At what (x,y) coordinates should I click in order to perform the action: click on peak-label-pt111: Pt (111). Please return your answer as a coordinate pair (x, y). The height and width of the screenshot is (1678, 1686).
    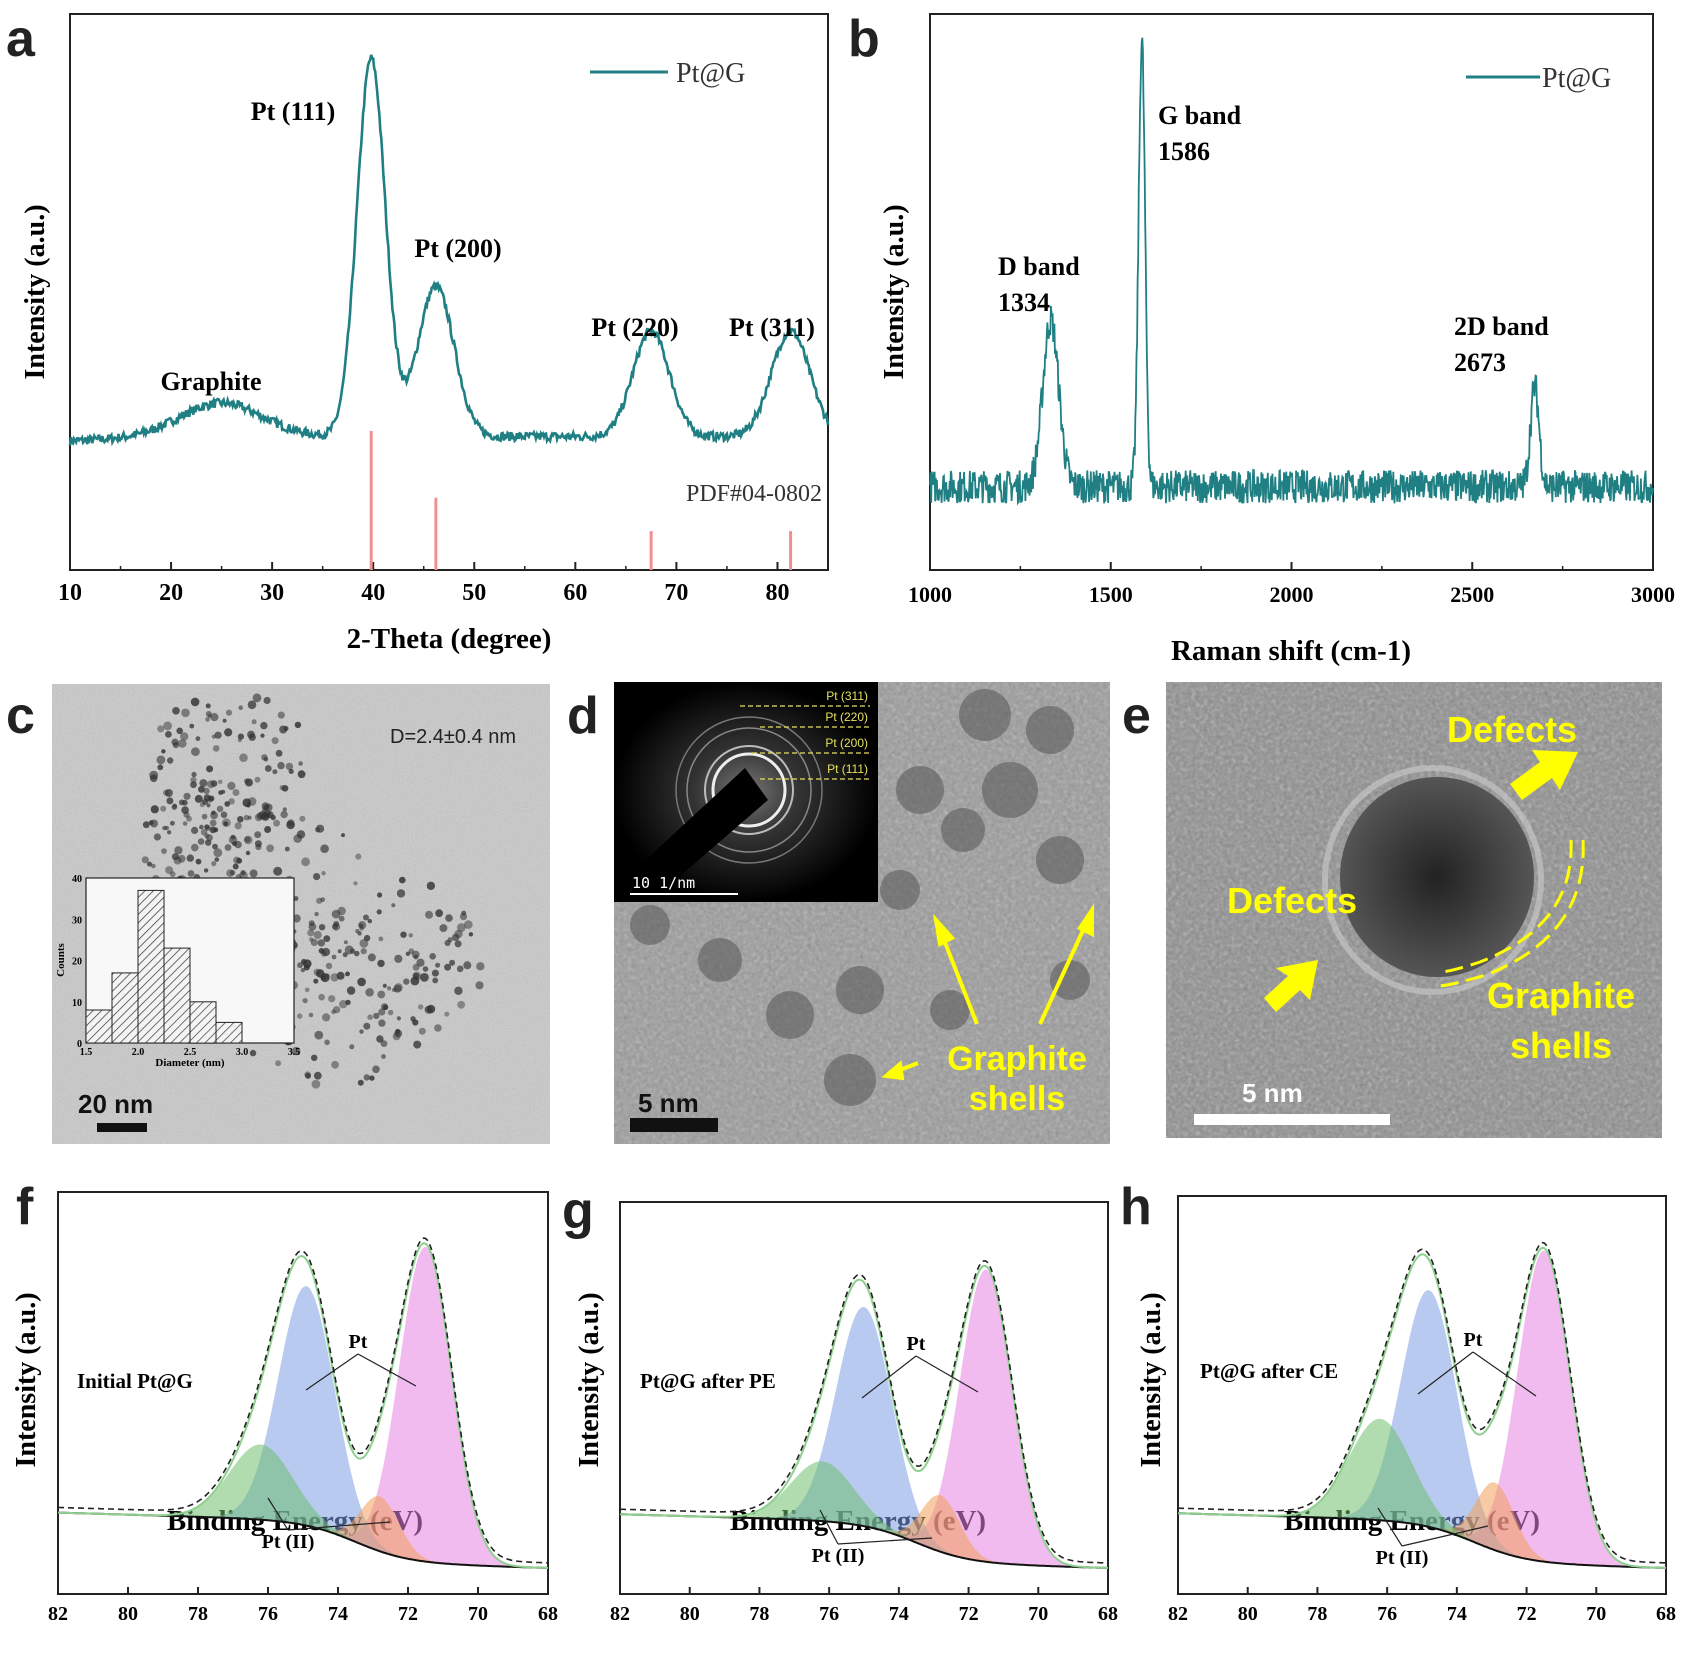
    Looking at the image, I should click on (293, 111).